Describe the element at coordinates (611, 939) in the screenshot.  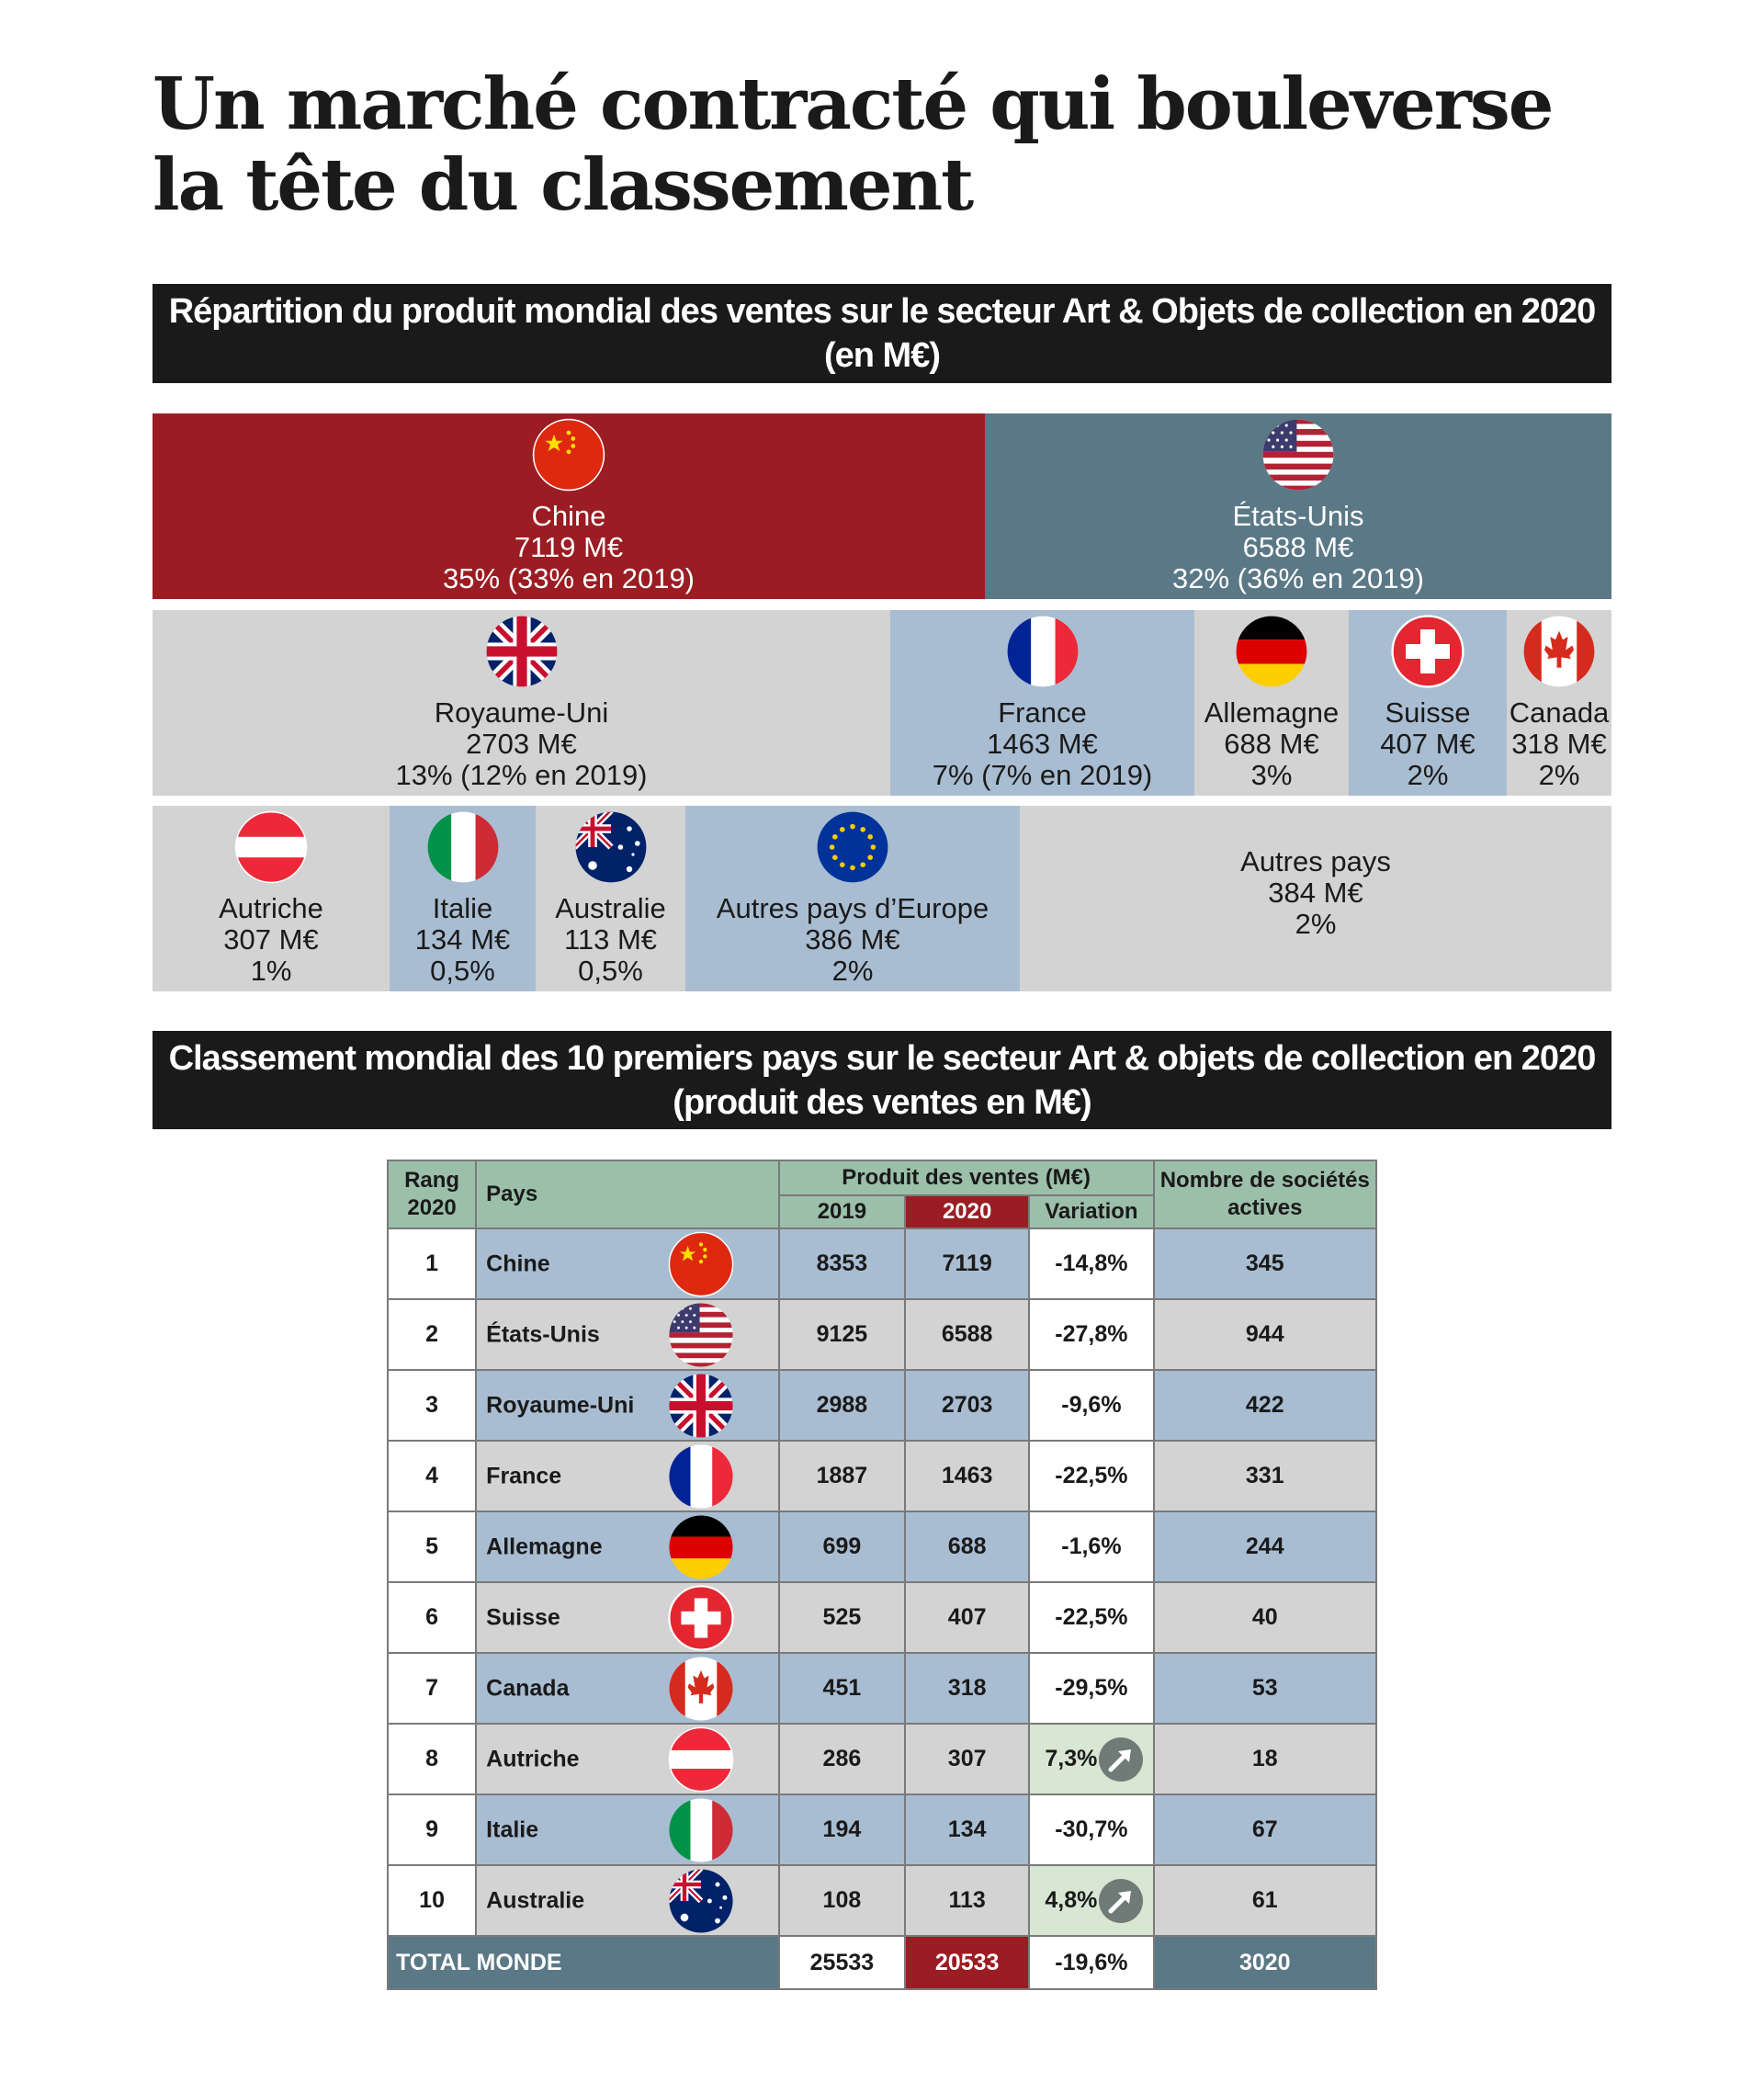
I see `tile-value: 113 M€` at that location.